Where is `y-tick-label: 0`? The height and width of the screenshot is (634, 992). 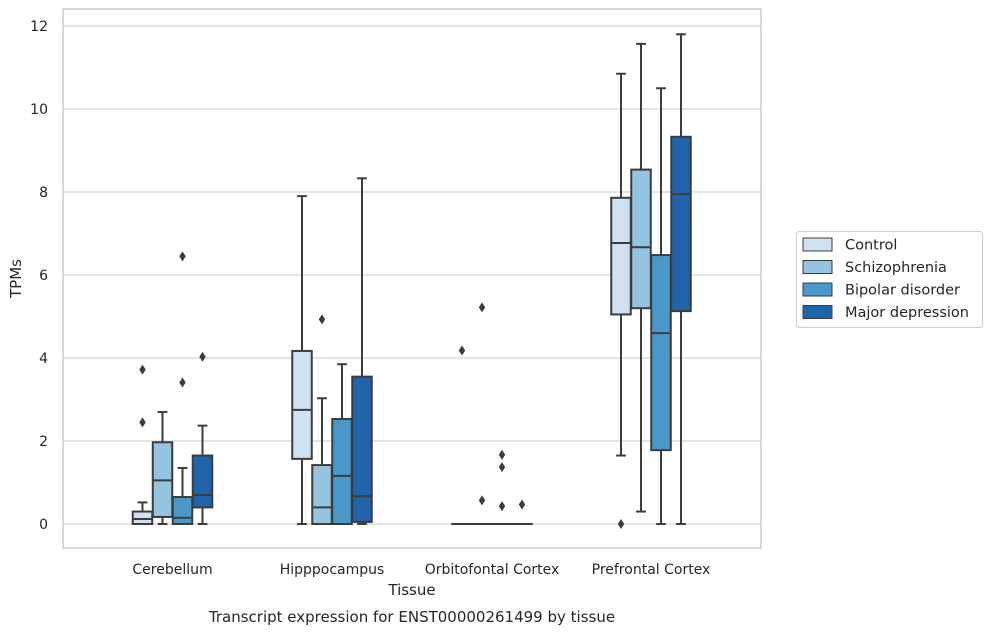
y-tick-label: 0 is located at coordinates (43, 525).